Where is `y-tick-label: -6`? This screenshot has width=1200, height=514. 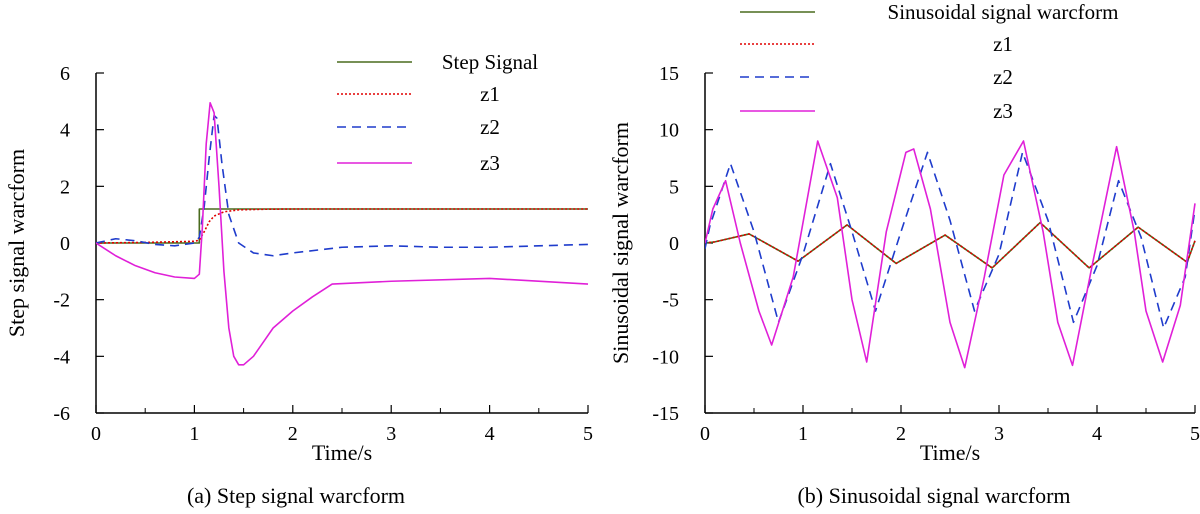
y-tick-label: -6 is located at coordinates (61, 414).